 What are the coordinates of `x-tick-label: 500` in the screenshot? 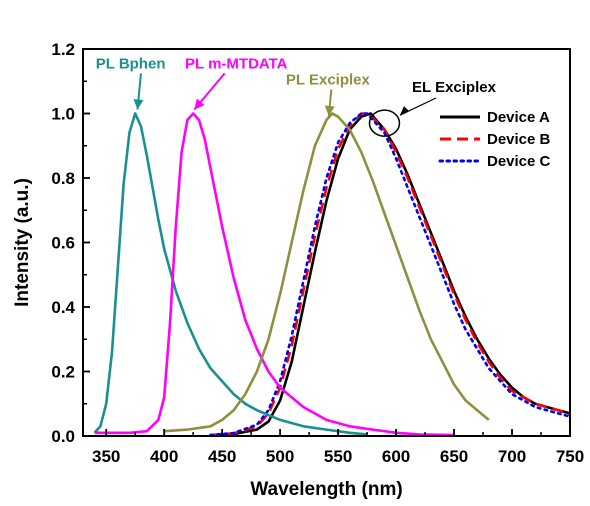 It's located at (280, 456).